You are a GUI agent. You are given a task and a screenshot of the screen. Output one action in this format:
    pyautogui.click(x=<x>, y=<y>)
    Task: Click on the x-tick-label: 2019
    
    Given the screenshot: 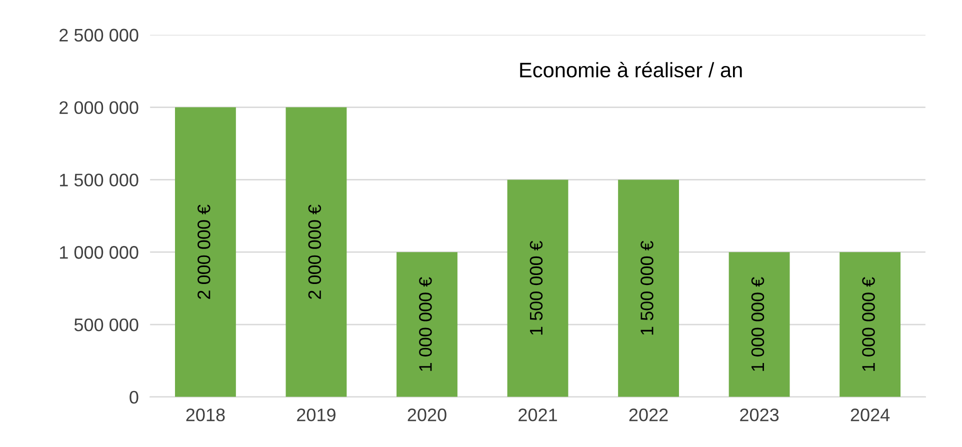 What is the action you would take?
    pyautogui.click(x=316, y=415)
    